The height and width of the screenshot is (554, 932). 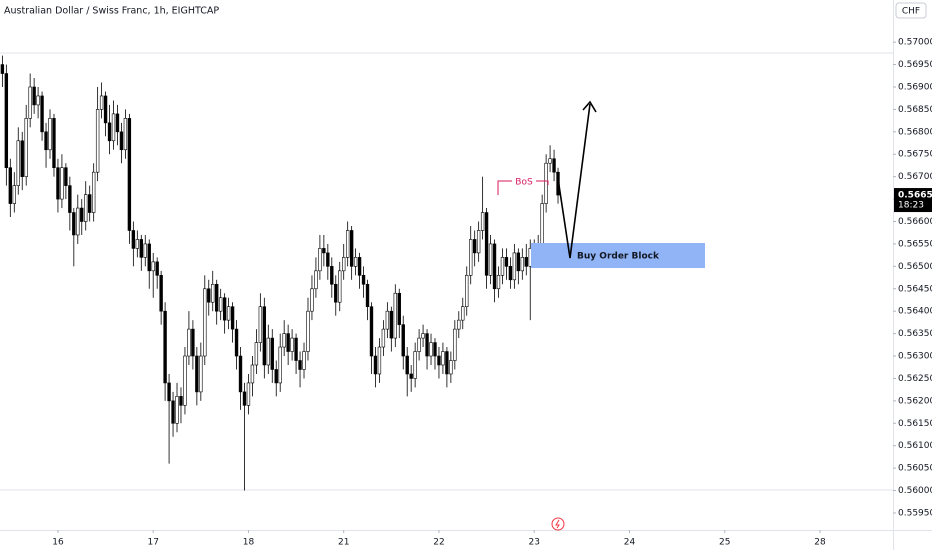 What do you see at coordinates (58, 543) in the screenshot?
I see `x-tick-label: 16` at bounding box center [58, 543].